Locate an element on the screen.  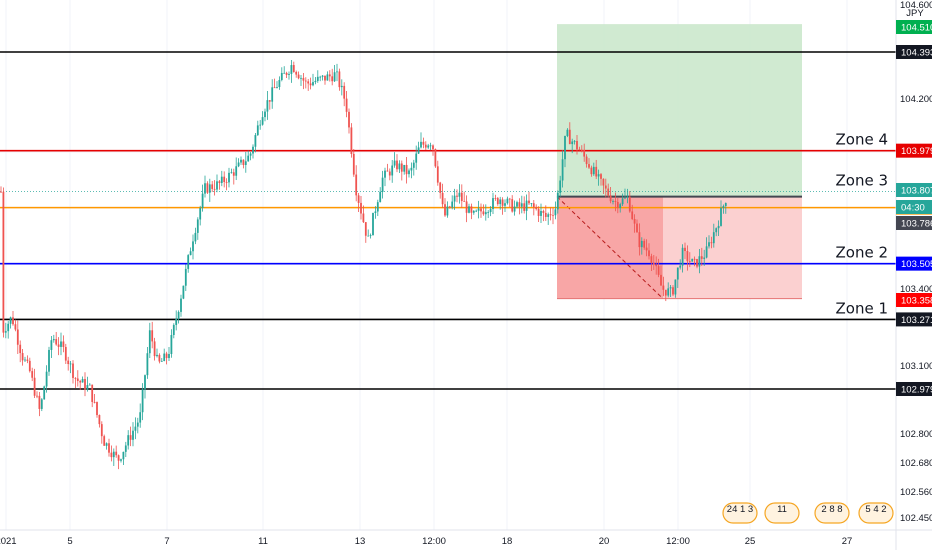
x-tick-label: 7 is located at coordinates (166, 541).